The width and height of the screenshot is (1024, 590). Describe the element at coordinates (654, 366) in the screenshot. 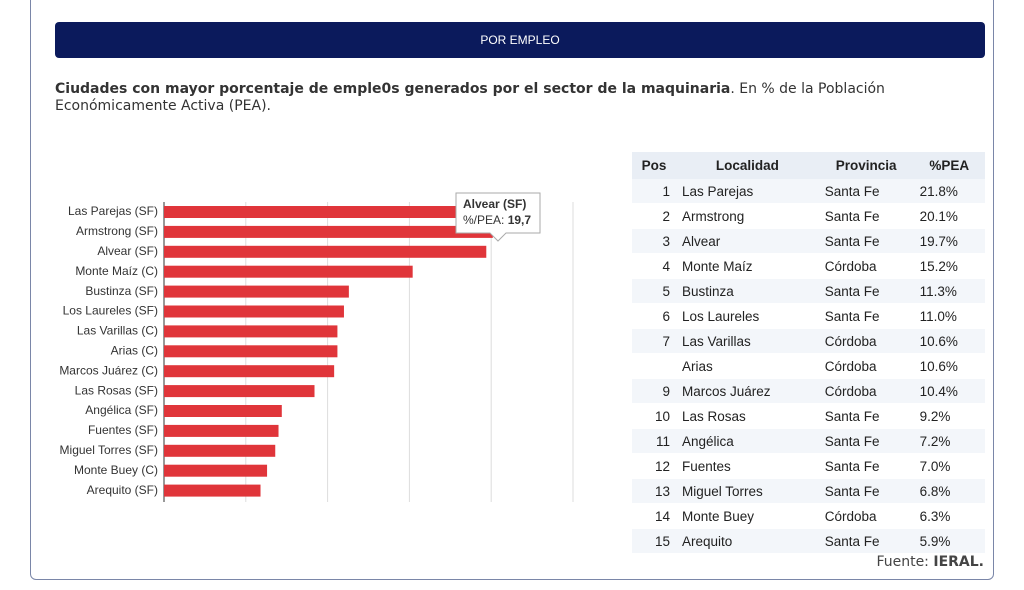

I see `table-cell` at that location.